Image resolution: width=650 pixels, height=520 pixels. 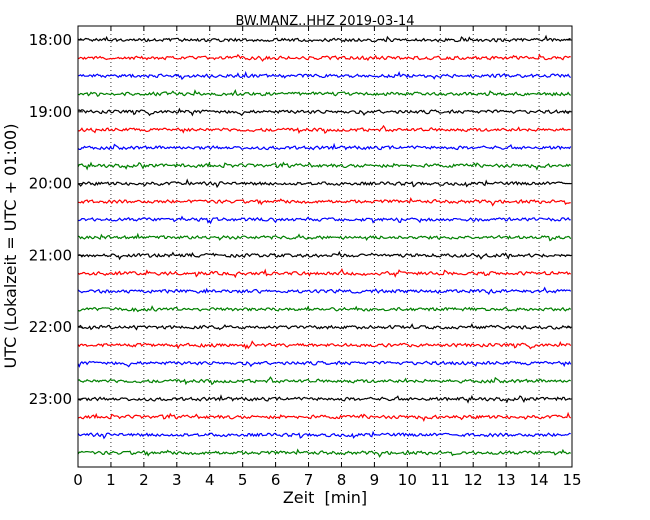 What do you see at coordinates (50, 255) in the screenshot?
I see `y-tick-label: 21:00` at bounding box center [50, 255].